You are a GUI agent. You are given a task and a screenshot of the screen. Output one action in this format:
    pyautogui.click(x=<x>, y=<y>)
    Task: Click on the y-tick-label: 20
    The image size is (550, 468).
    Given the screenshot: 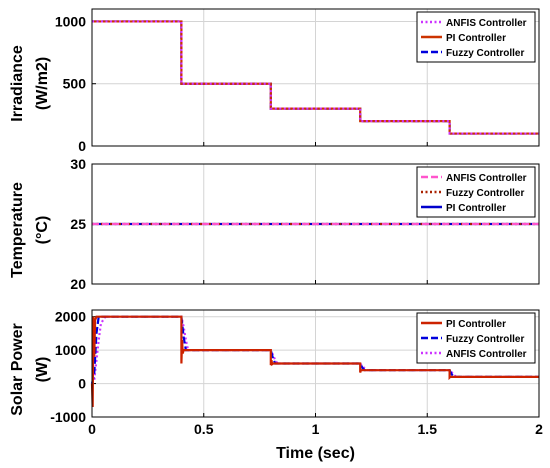 What is the action you would take?
    pyautogui.click(x=78, y=284)
    